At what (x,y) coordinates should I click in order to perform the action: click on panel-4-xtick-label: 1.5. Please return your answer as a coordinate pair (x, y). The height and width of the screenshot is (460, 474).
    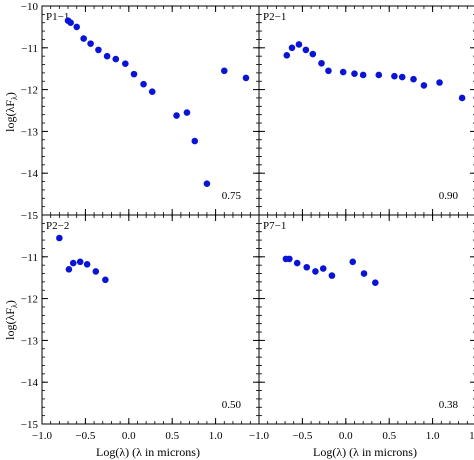
    Looking at the image, I should click on (471, 436).